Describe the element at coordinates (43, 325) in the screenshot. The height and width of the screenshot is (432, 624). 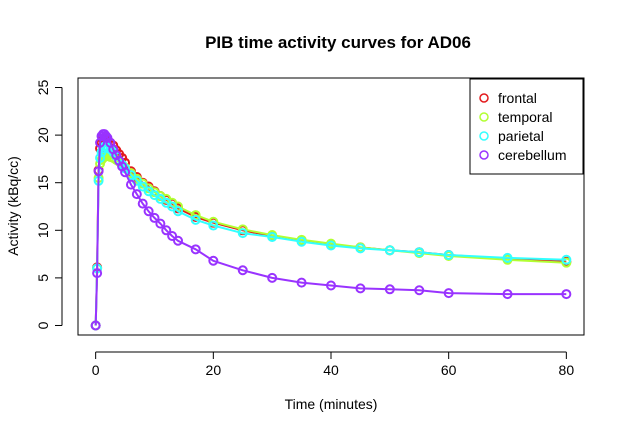
I see `y-tick-label: 0` at that location.